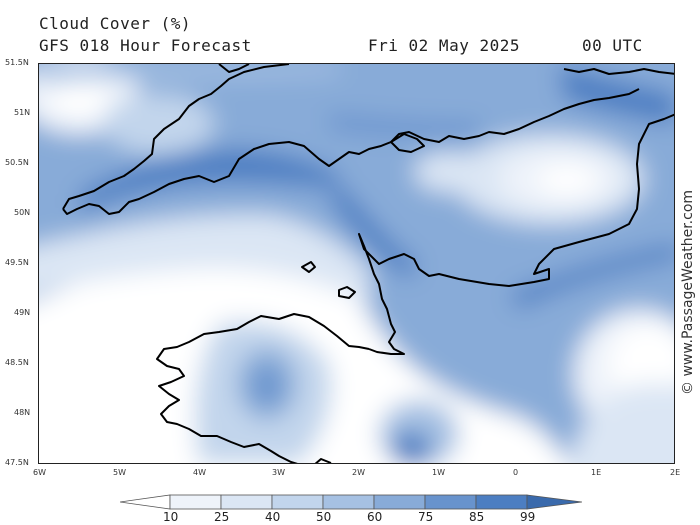 The image size is (700, 525). I want to click on color-scale-legend, so click(351, 502).